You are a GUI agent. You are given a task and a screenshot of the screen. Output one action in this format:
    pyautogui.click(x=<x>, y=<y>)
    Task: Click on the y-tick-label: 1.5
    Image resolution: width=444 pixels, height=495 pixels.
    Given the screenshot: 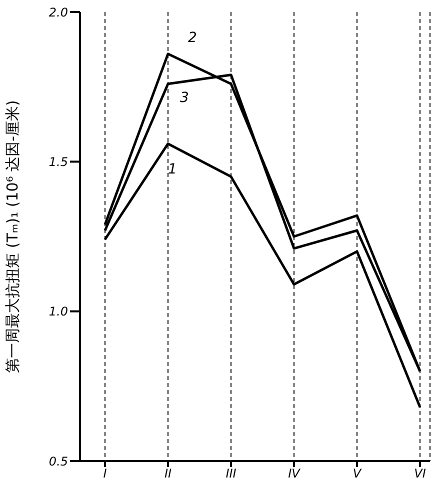 What is the action you would take?
    pyautogui.click(x=58, y=161)
    